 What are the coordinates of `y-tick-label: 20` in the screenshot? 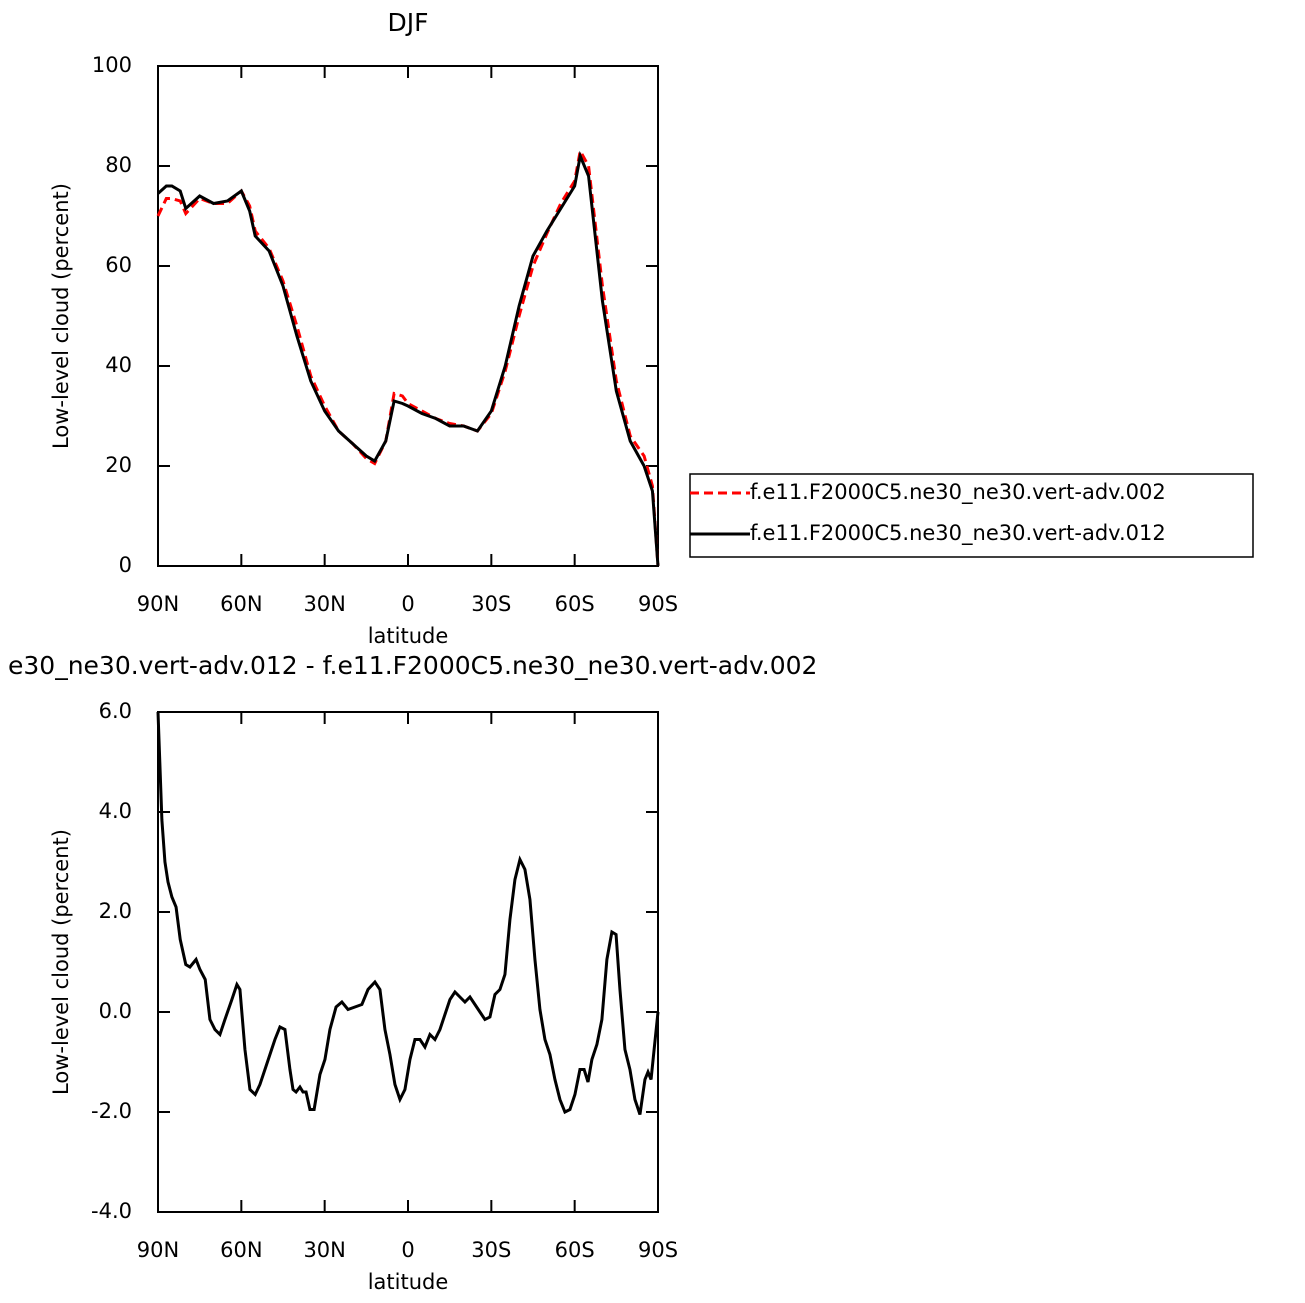 It's located at (118, 465).